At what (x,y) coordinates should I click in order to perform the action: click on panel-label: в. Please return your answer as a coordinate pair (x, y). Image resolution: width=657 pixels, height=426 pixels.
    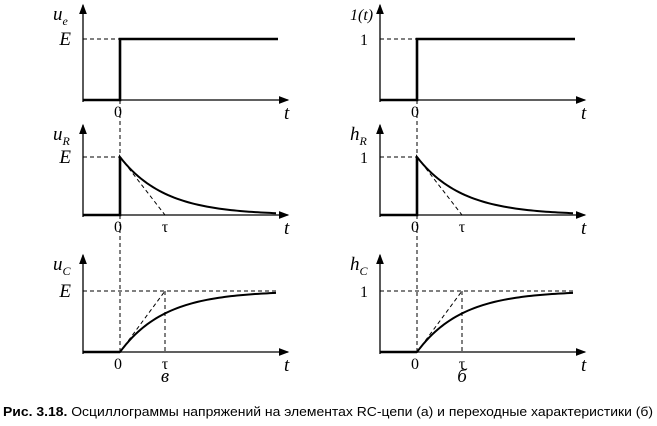
    Looking at the image, I should click on (165, 376).